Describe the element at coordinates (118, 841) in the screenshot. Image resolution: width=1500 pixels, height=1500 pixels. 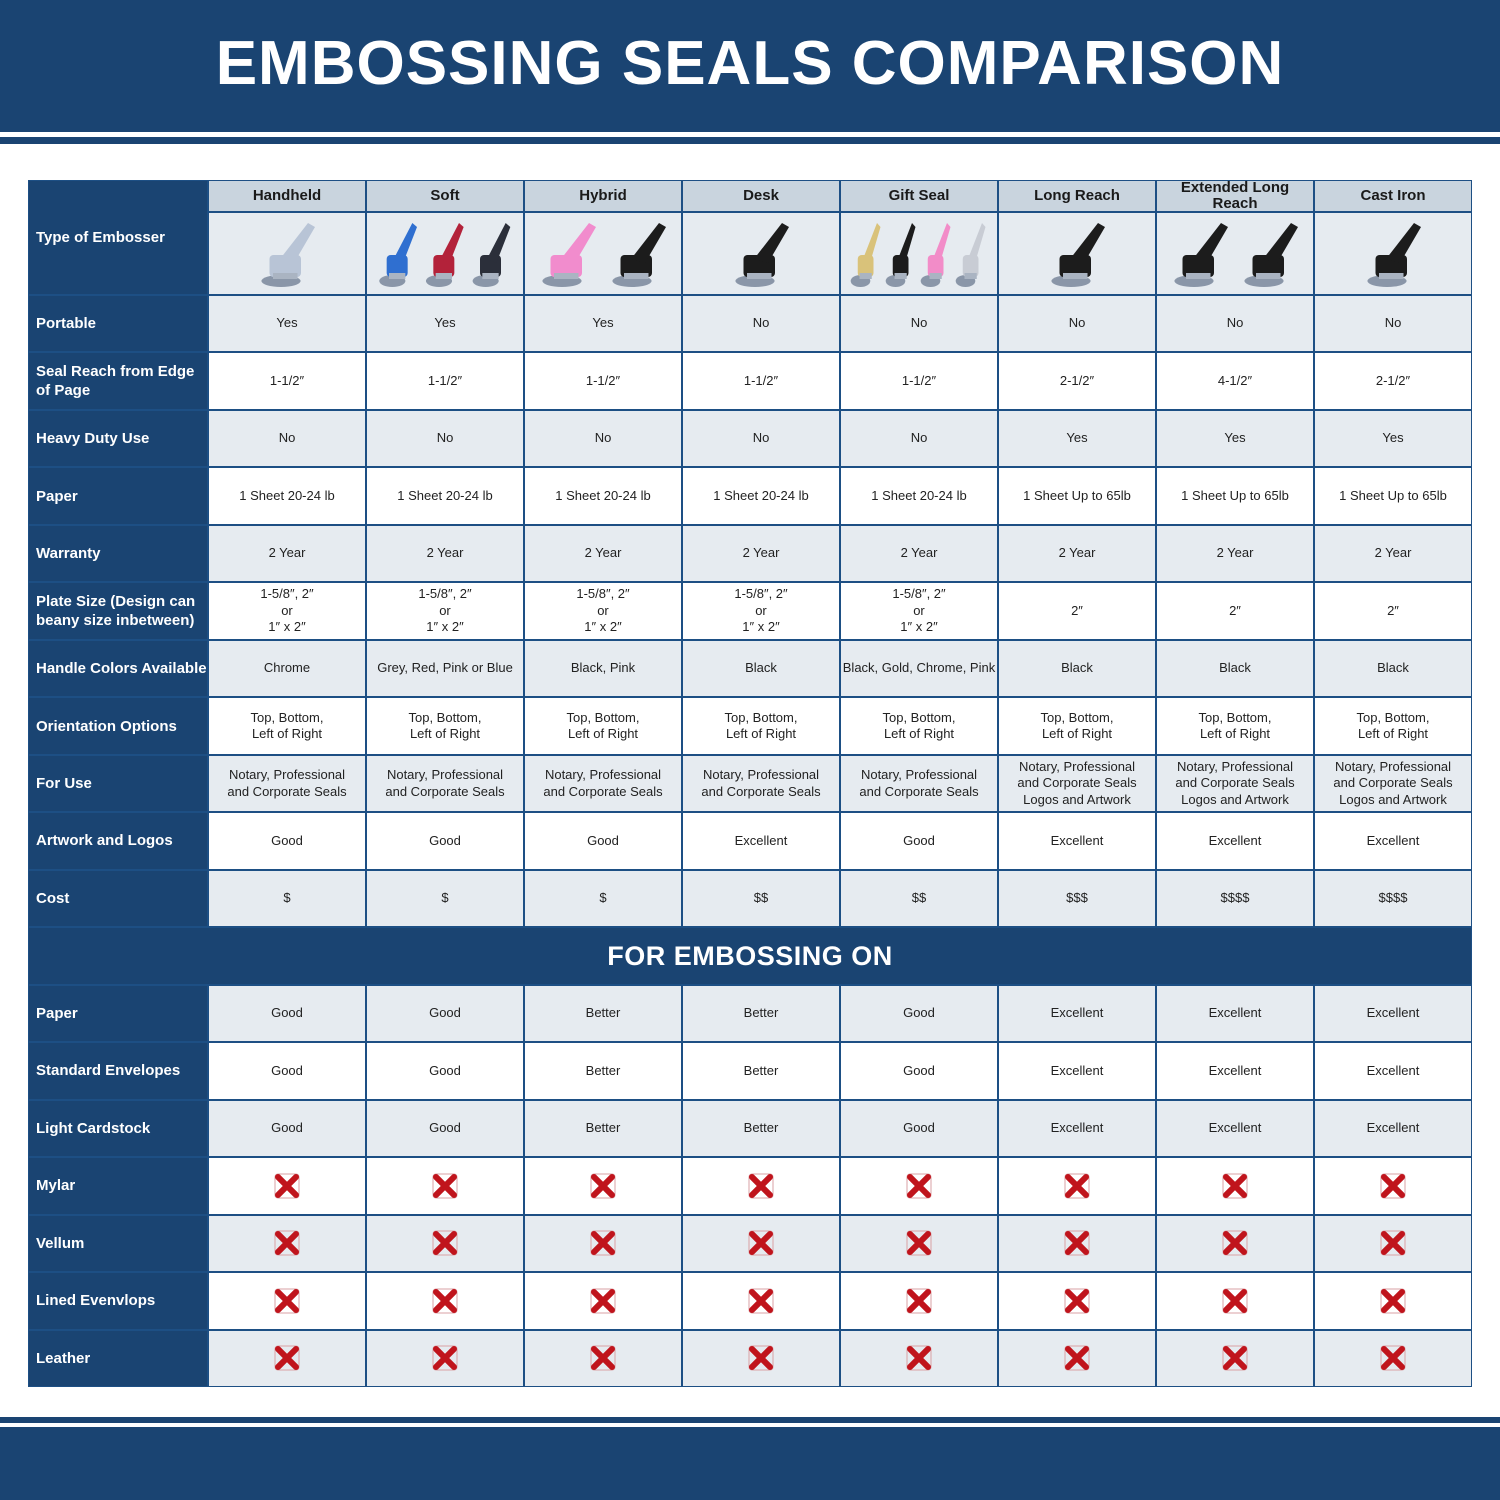
I see `row-label: Artwork and Logos` at that location.